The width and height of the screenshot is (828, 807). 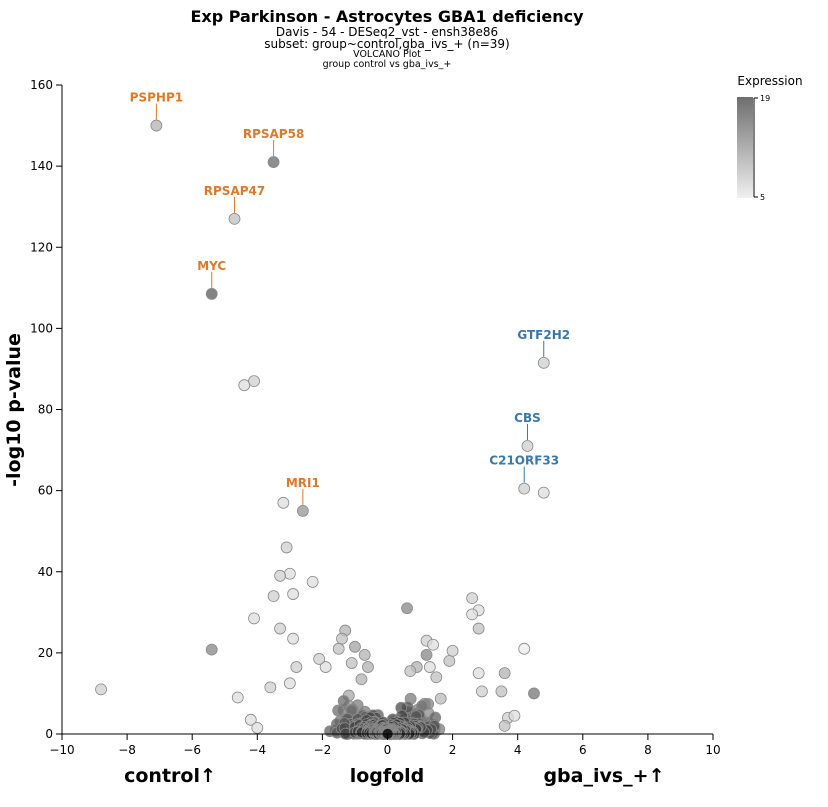 I want to click on legend-min-label: 5, so click(x=762, y=197).